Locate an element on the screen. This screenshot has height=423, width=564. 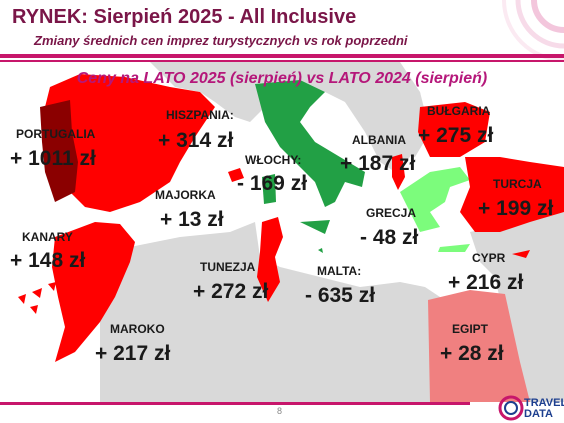
region-shape-cypr is located at coordinates (521, 254).